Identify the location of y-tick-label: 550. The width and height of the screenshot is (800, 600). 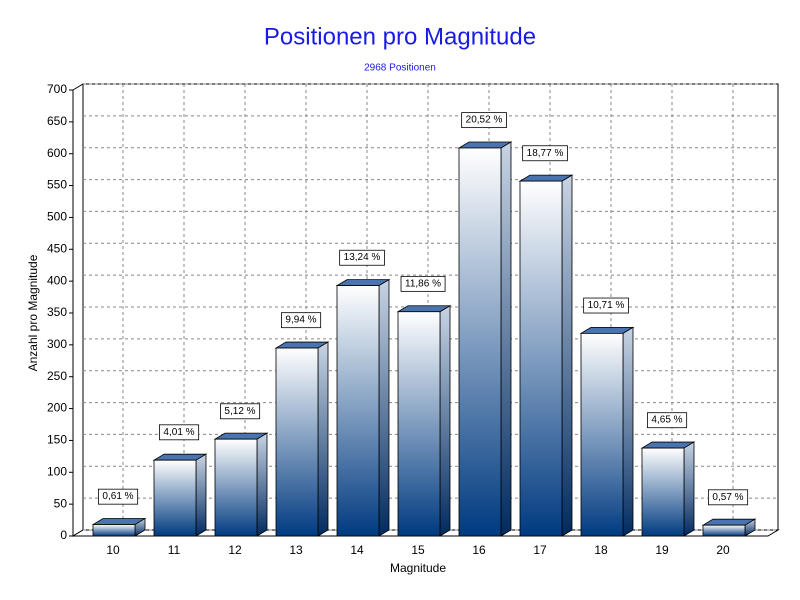
(57, 185).